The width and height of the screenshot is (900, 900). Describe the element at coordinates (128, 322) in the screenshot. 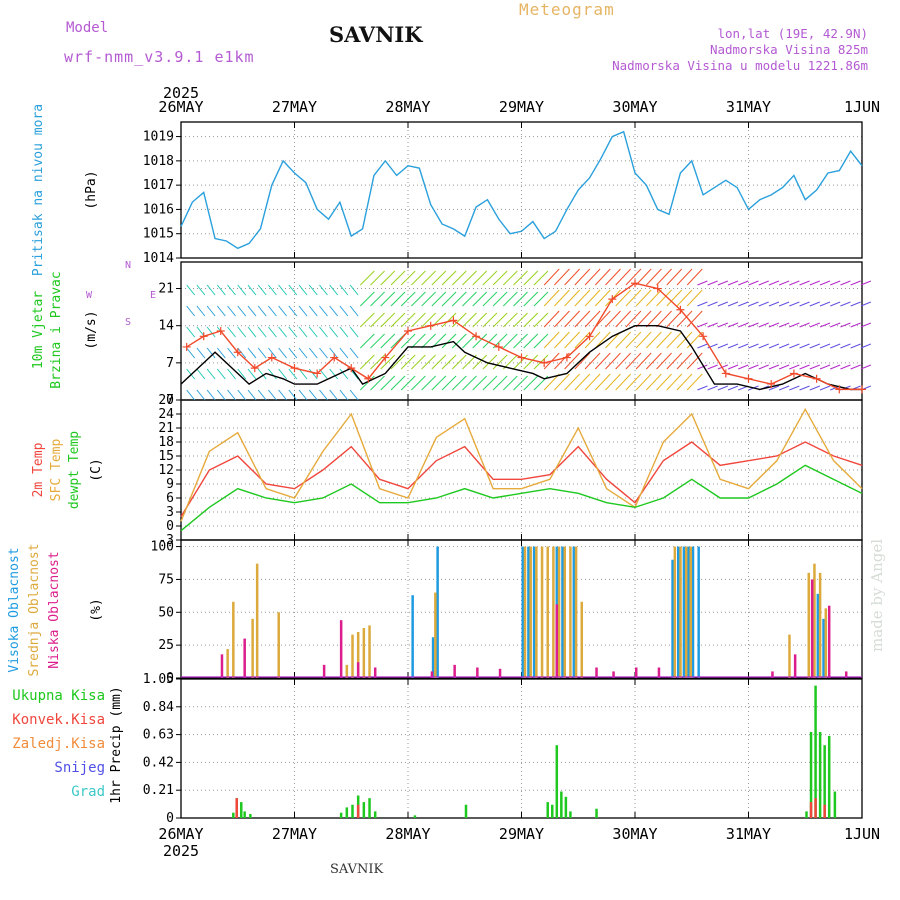

I see `compass-s: S` at that location.